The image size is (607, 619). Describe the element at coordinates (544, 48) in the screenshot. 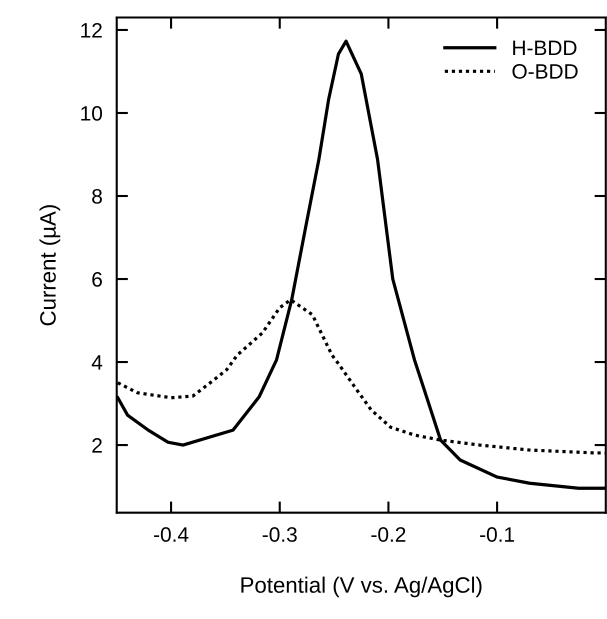

I see `legend-label: H-BDD` at that location.